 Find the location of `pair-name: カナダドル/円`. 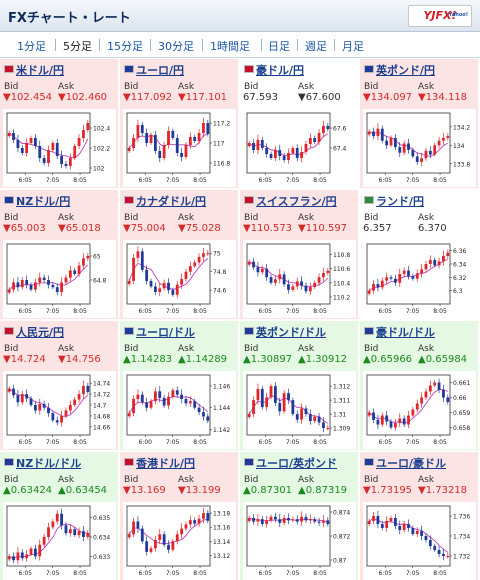

pair-name: カナダドル/円 is located at coordinates (171, 201).